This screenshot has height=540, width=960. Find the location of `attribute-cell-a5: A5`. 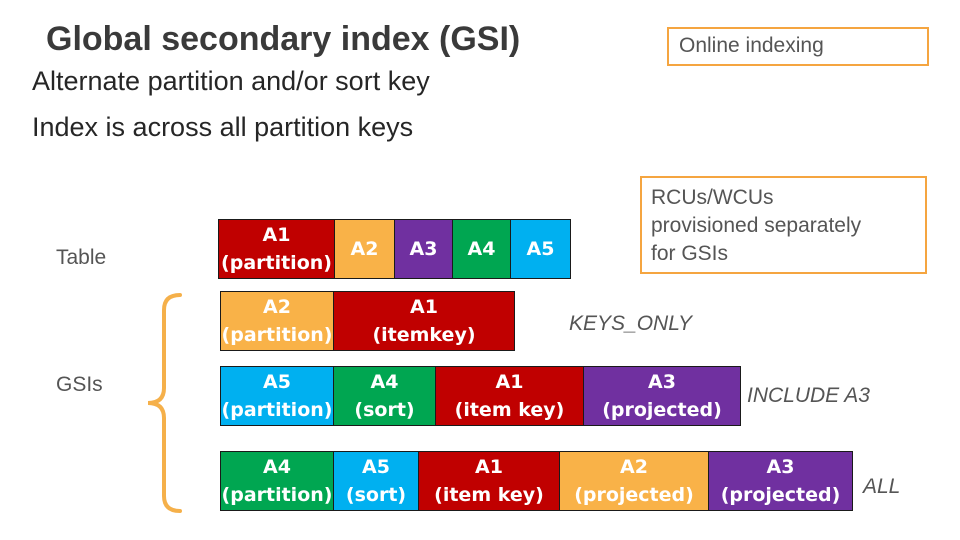

attribute-cell-a5: A5 is located at coordinates (540, 249).